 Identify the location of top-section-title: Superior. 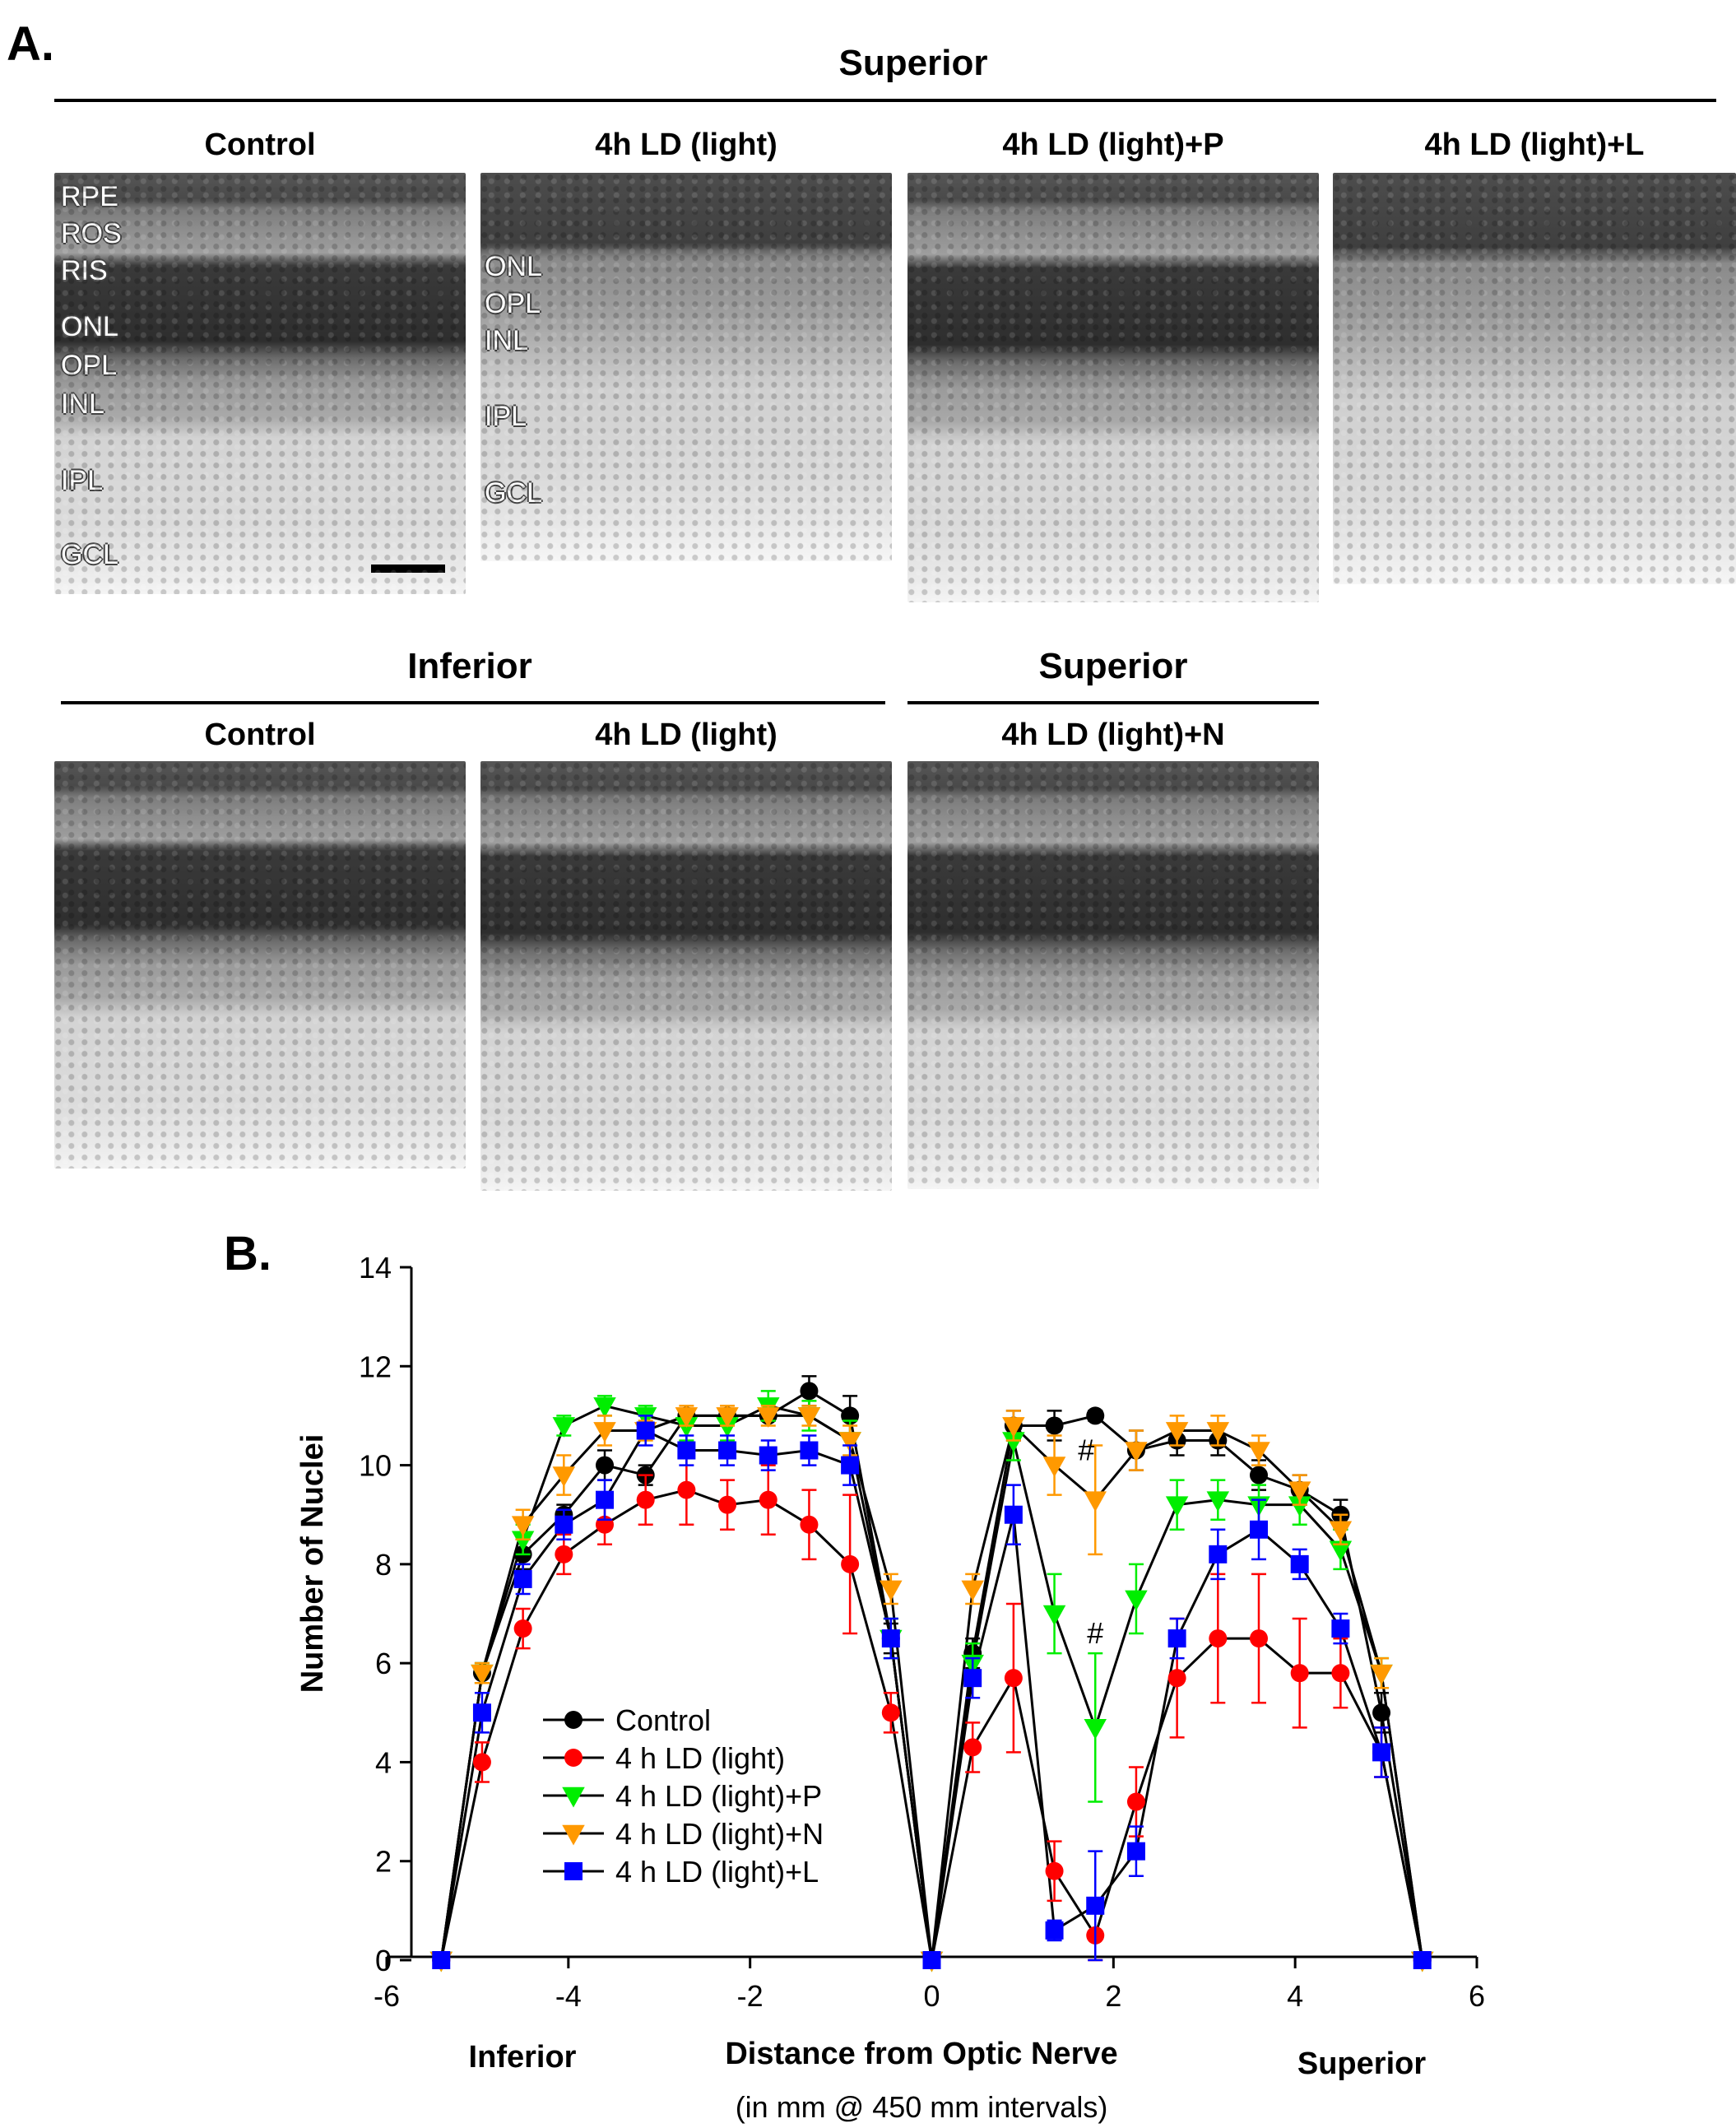
(913, 63).